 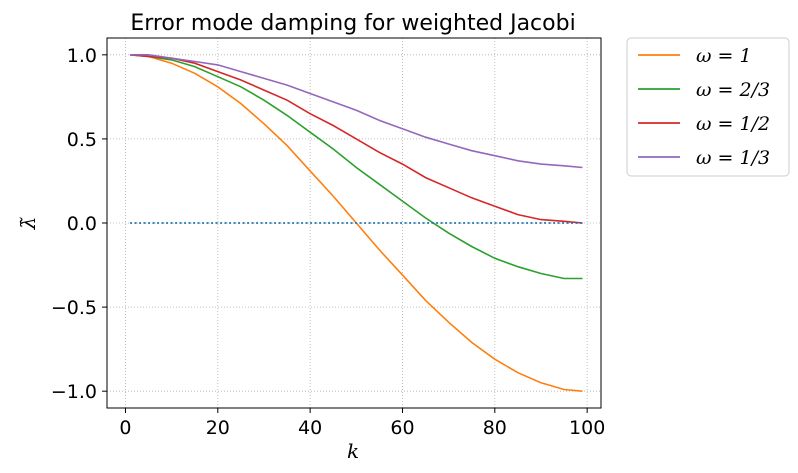 What do you see at coordinates (310, 428) in the screenshot?
I see `x-tick-label: 40` at bounding box center [310, 428].